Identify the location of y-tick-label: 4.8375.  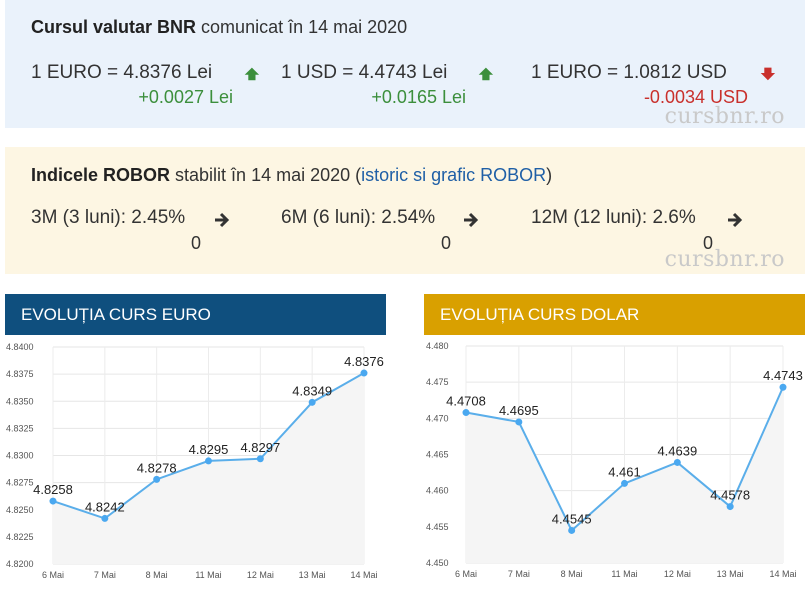
(20, 374).